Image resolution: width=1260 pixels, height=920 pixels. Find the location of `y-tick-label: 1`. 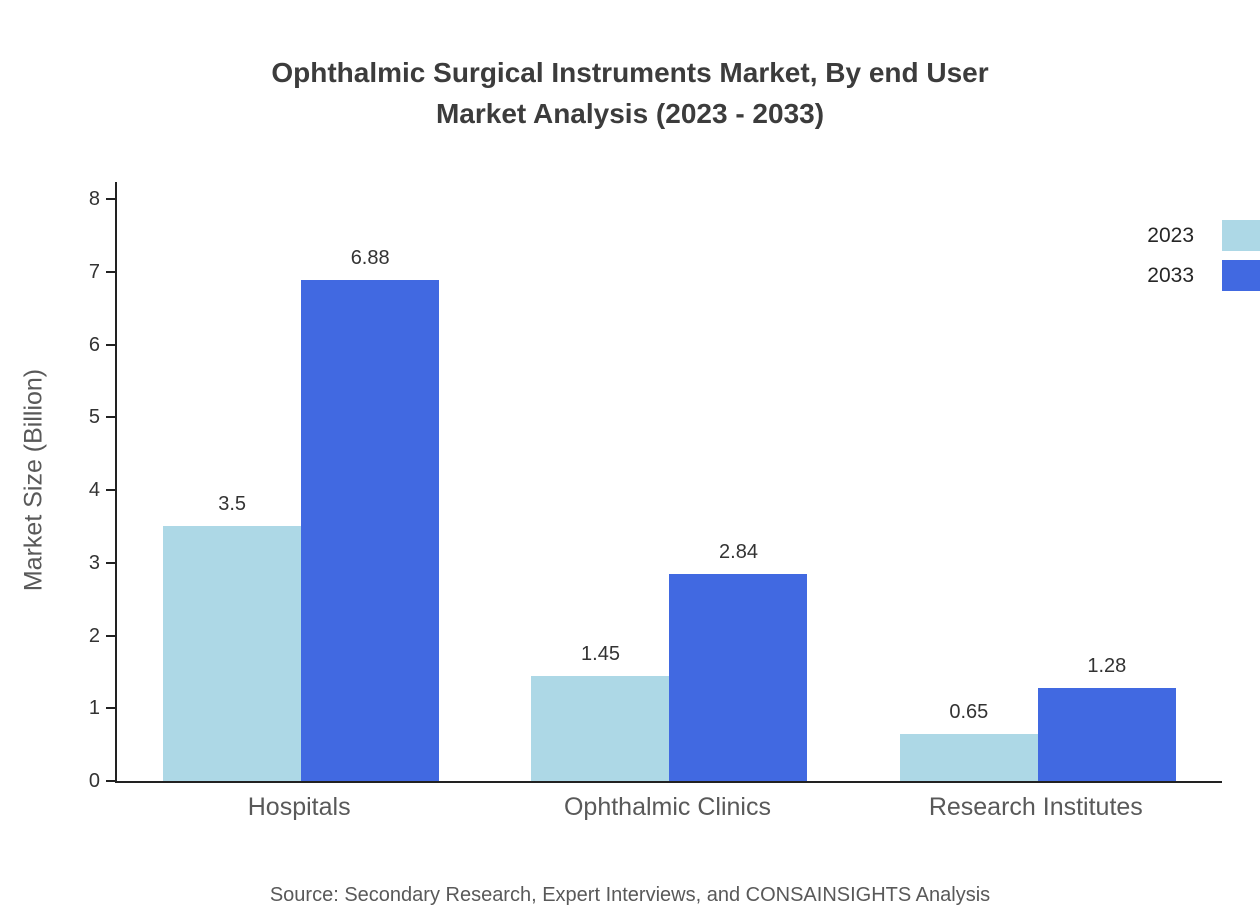

y-tick-label: 1 is located at coordinates (94, 708).